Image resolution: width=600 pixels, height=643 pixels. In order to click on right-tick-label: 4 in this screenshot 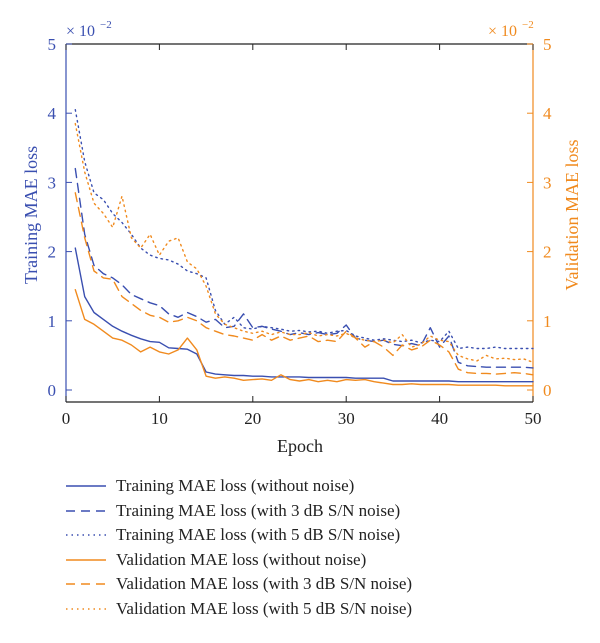, I will do `click(547, 113)`.